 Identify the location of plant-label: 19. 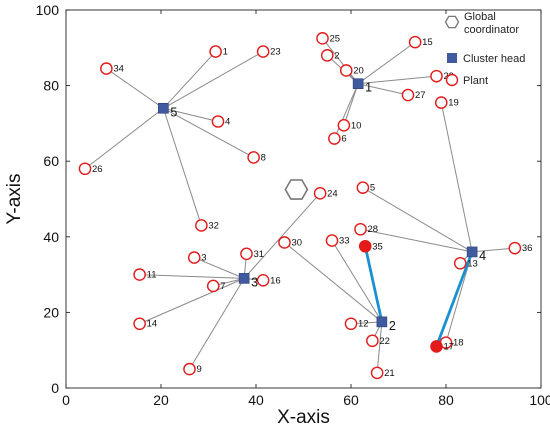
(453, 103).